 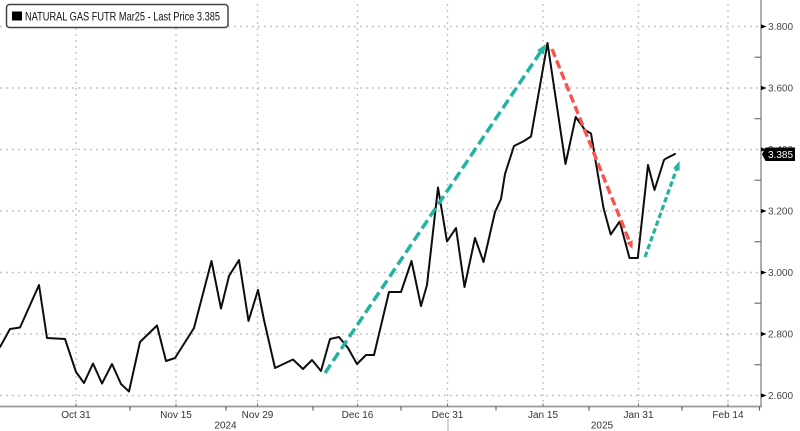 What do you see at coordinates (780, 396) in the screenshot?
I see `svg-text: 2.600` at bounding box center [780, 396].